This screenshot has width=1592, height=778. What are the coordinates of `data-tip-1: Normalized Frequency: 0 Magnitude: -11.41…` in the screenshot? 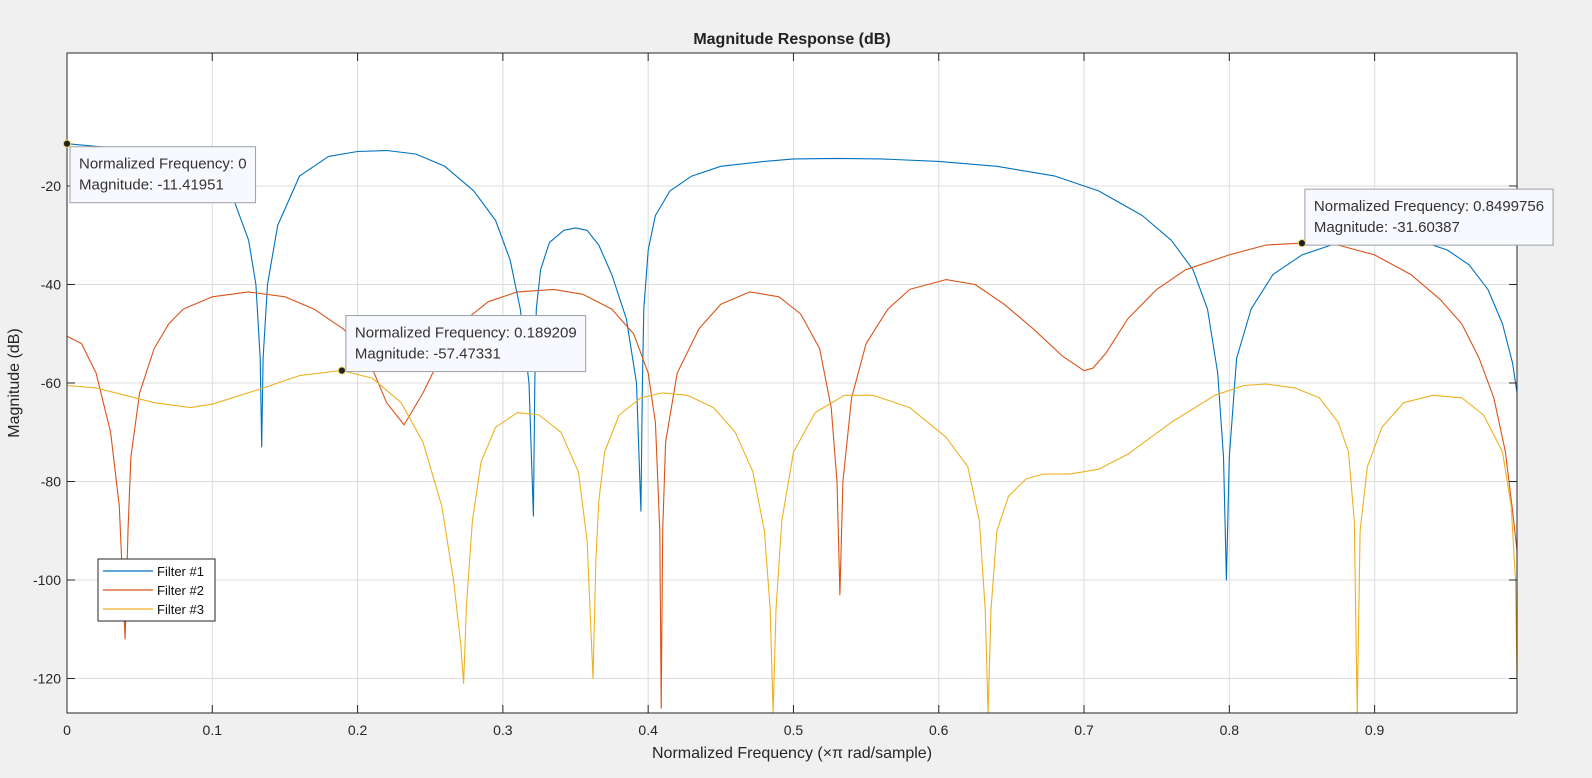 It's located at (159, 171).